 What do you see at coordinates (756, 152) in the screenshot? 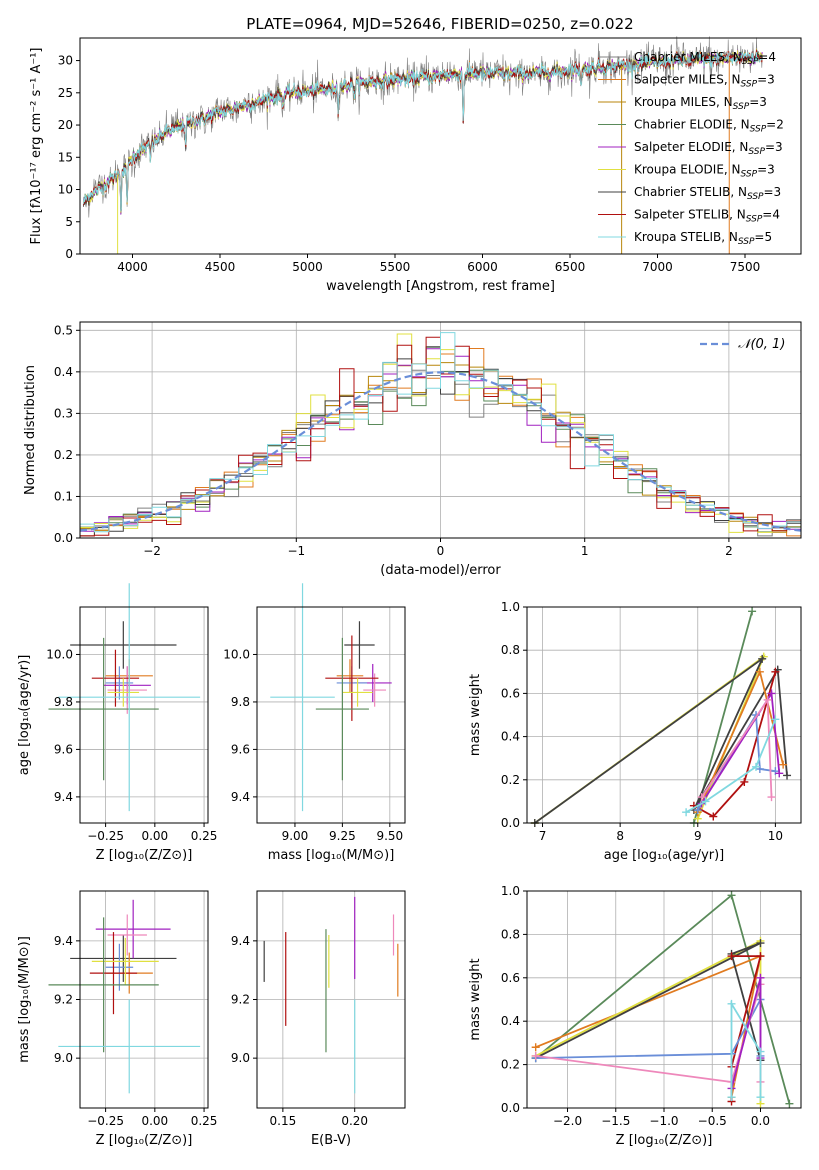
I see `legend-subscript-4: SSP` at bounding box center [756, 152].